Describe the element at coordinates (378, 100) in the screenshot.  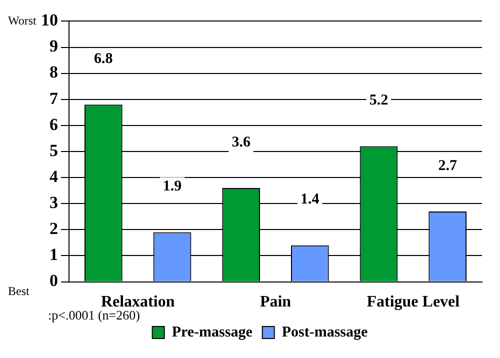
I see `data-label: 5.2` at that location.